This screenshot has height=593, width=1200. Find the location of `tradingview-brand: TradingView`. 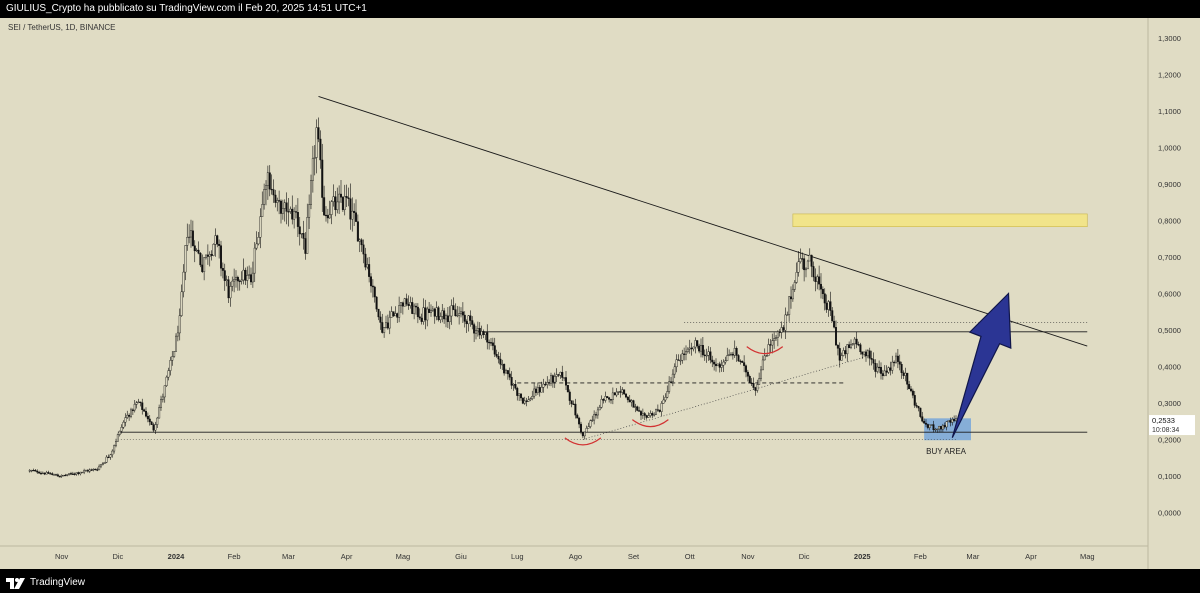

tradingview-brand: TradingView is located at coordinates (45, 583).